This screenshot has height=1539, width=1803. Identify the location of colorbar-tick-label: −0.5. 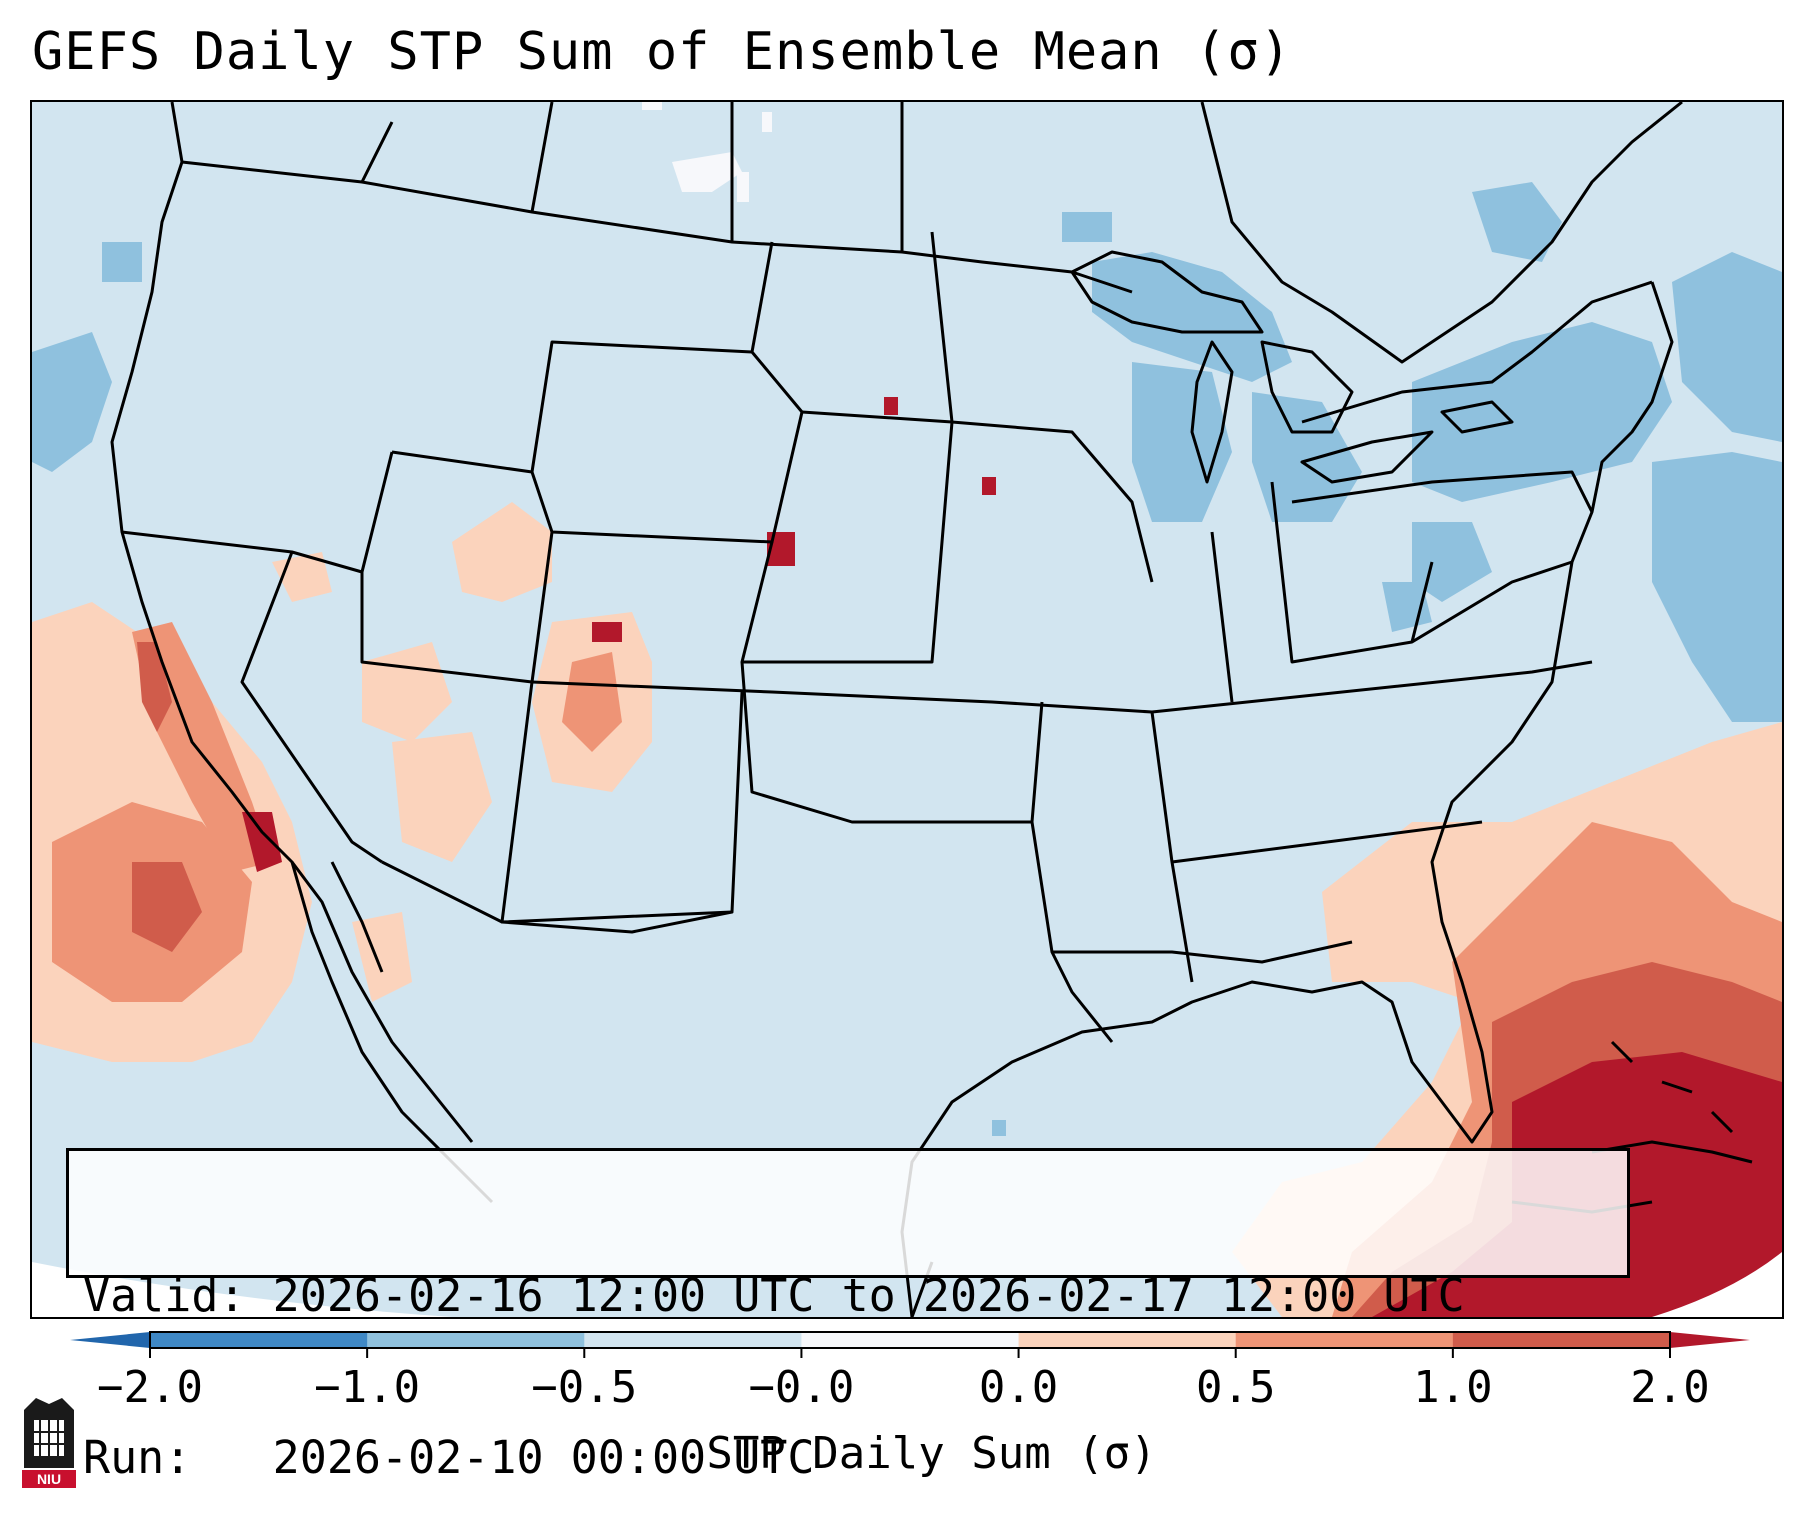
(584, 1387).